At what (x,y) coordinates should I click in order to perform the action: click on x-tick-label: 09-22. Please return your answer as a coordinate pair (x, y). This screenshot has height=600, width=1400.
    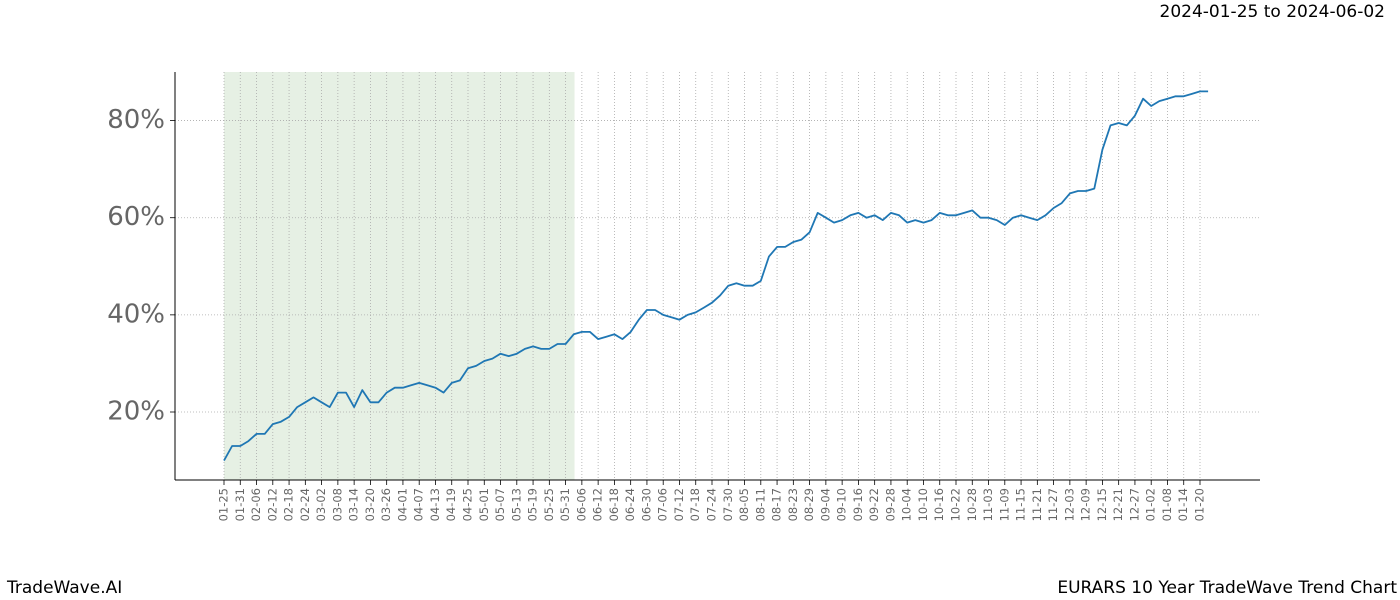
    Looking at the image, I should click on (874, 504).